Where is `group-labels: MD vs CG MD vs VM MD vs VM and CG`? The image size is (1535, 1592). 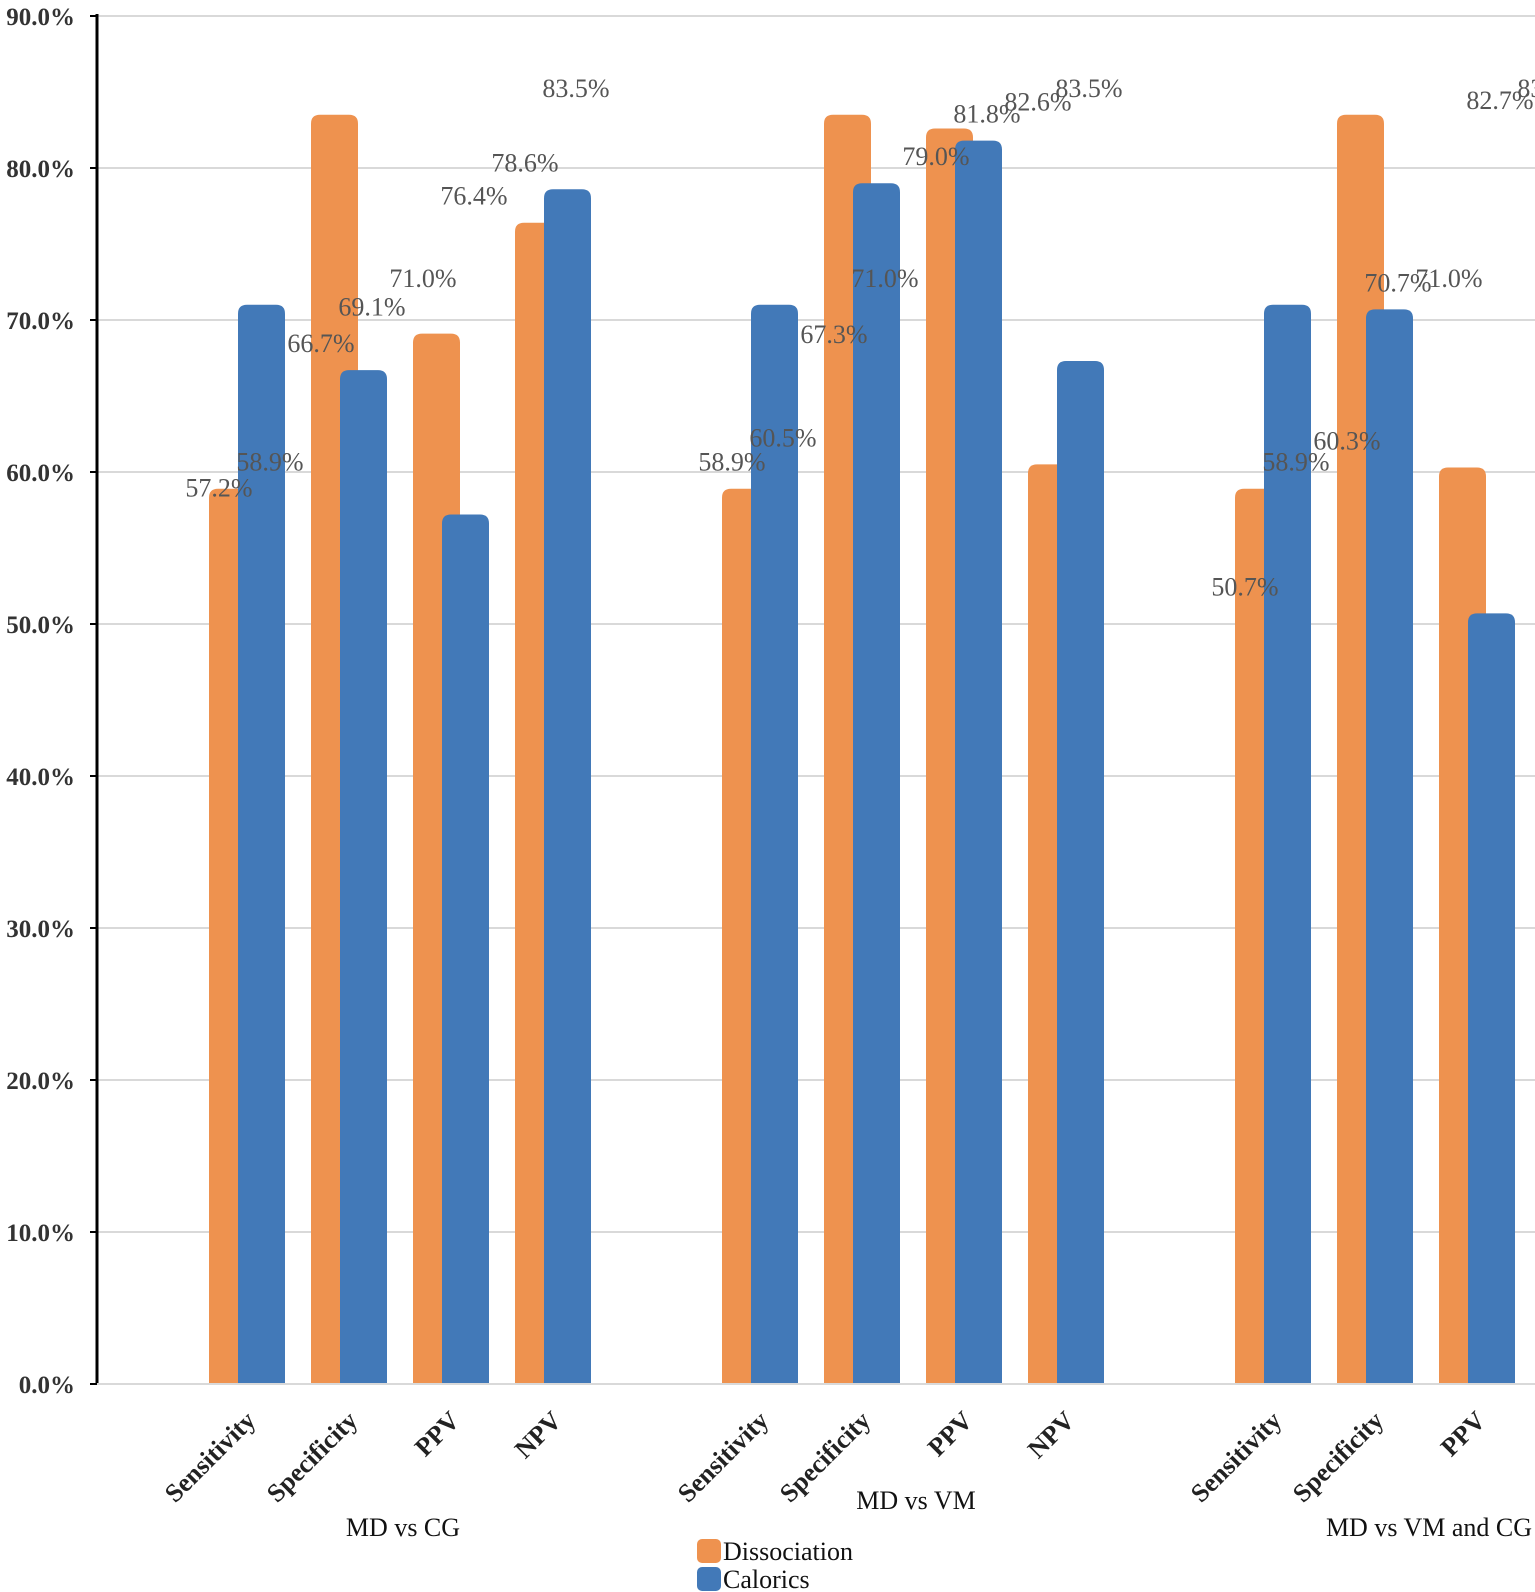
group-labels: MD vs CG MD vs VM MD vs VM and CG is located at coordinates (939, 1514).